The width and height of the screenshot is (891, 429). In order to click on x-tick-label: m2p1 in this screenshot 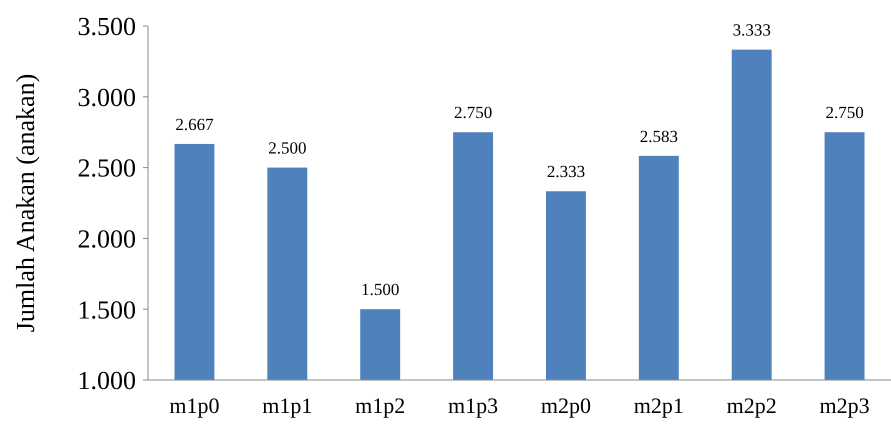, I will do `click(659, 405)`.